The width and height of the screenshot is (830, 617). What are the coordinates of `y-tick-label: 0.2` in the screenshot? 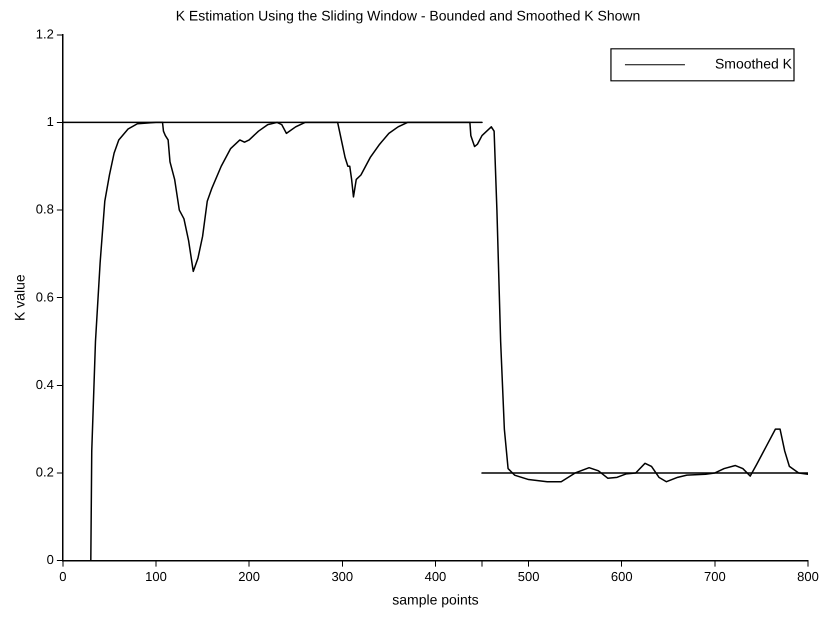 It's located at (45, 472).